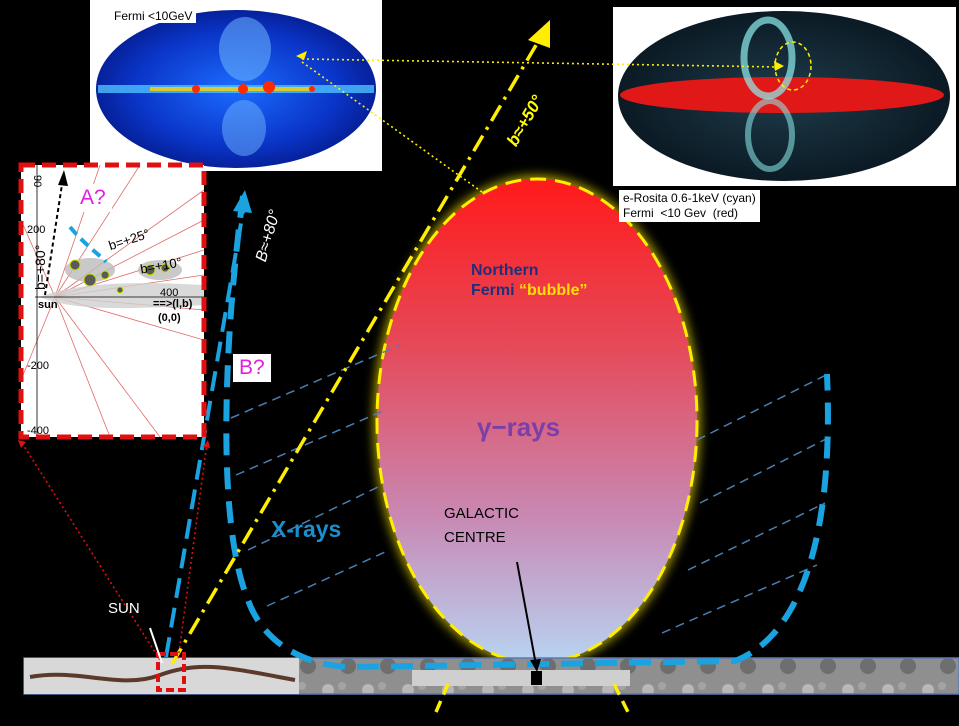 The image size is (959, 726). What do you see at coordinates (482, 525) in the screenshot?
I see `galactic-centre-label: GALACTIC CENTRE` at bounding box center [482, 525].